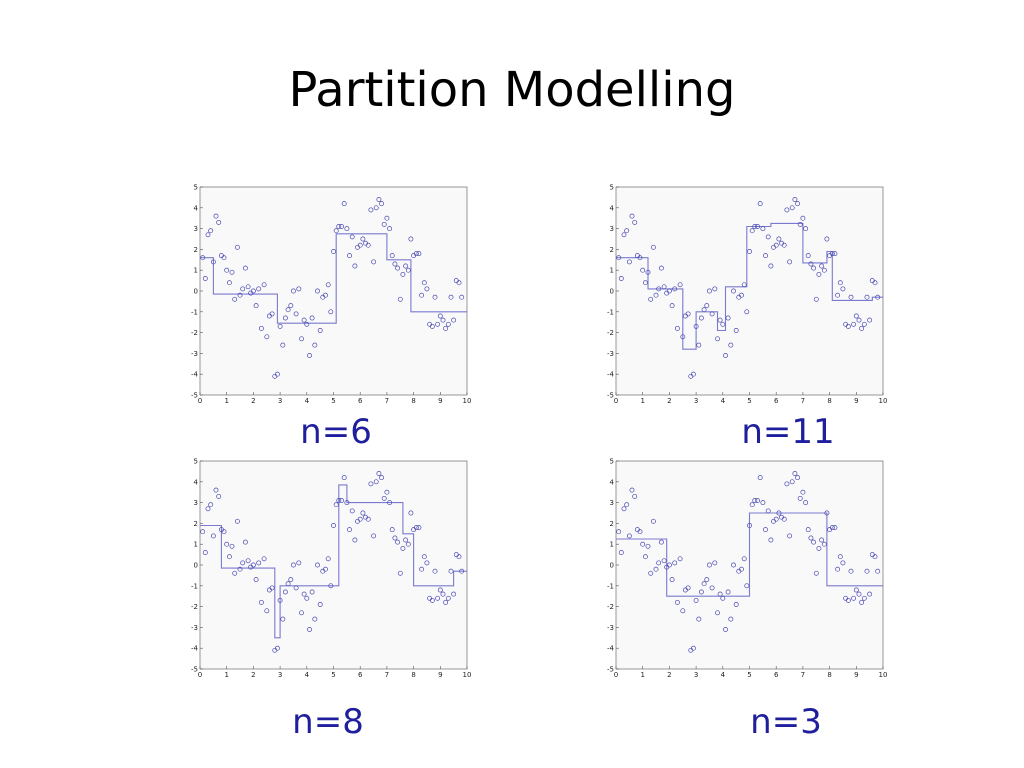 This screenshot has width=1024, height=768. What do you see at coordinates (612, 292) in the screenshot?
I see `y-tick-label: 0` at bounding box center [612, 292].